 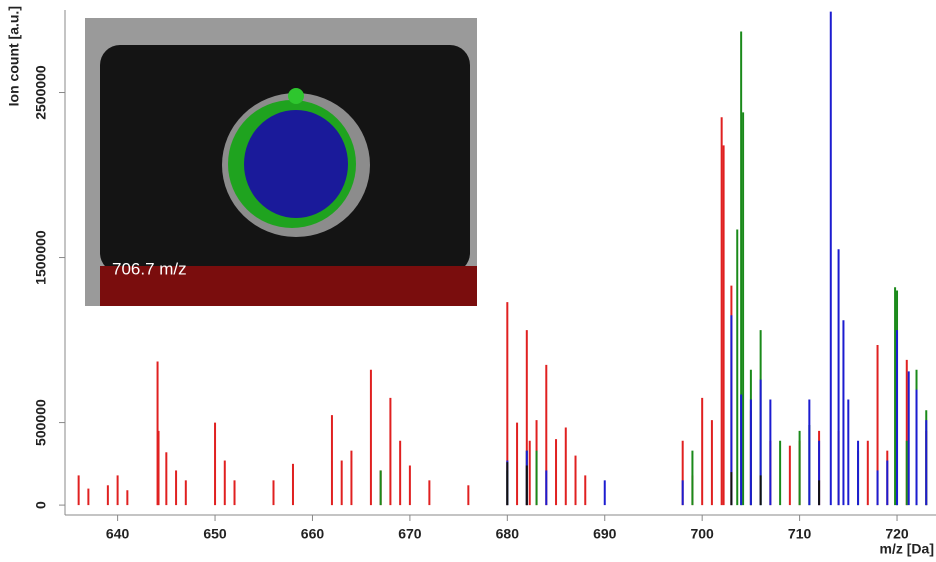 What do you see at coordinates (149, 268) in the screenshot?
I see `inset-label: 706.7 m/z` at bounding box center [149, 268].